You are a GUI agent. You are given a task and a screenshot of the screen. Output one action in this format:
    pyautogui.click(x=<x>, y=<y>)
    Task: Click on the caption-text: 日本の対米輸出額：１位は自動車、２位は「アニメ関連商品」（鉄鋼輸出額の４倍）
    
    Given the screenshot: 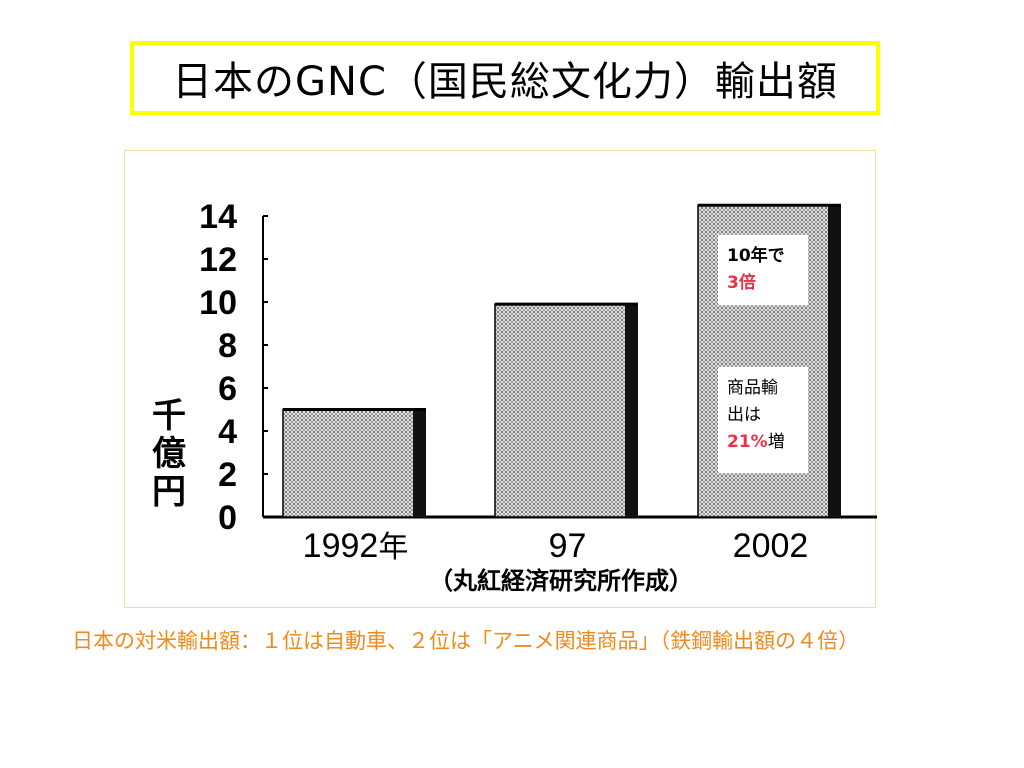 What is the action you would take?
    pyautogui.click(x=466, y=641)
    